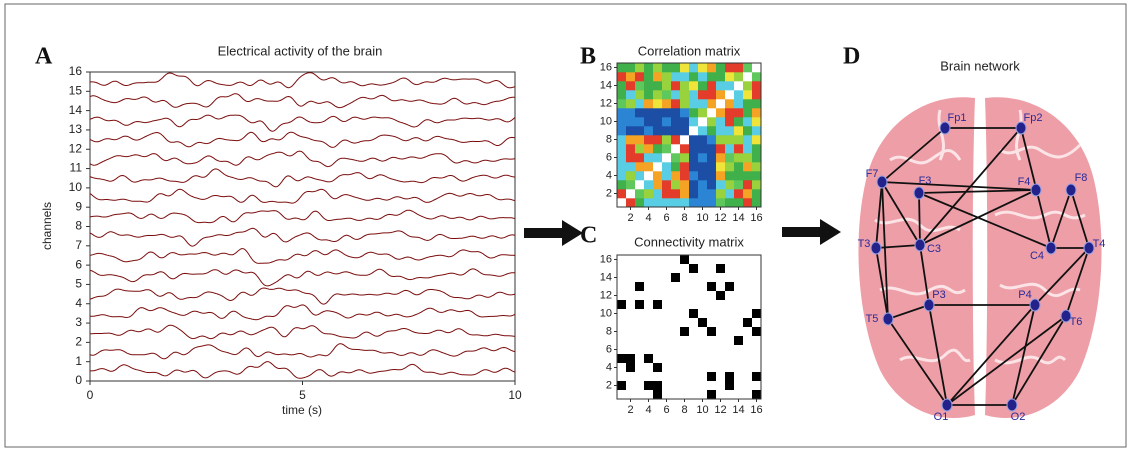  What do you see at coordinates (1099, 244) in the screenshot?
I see `node-label: T4` at bounding box center [1099, 244].